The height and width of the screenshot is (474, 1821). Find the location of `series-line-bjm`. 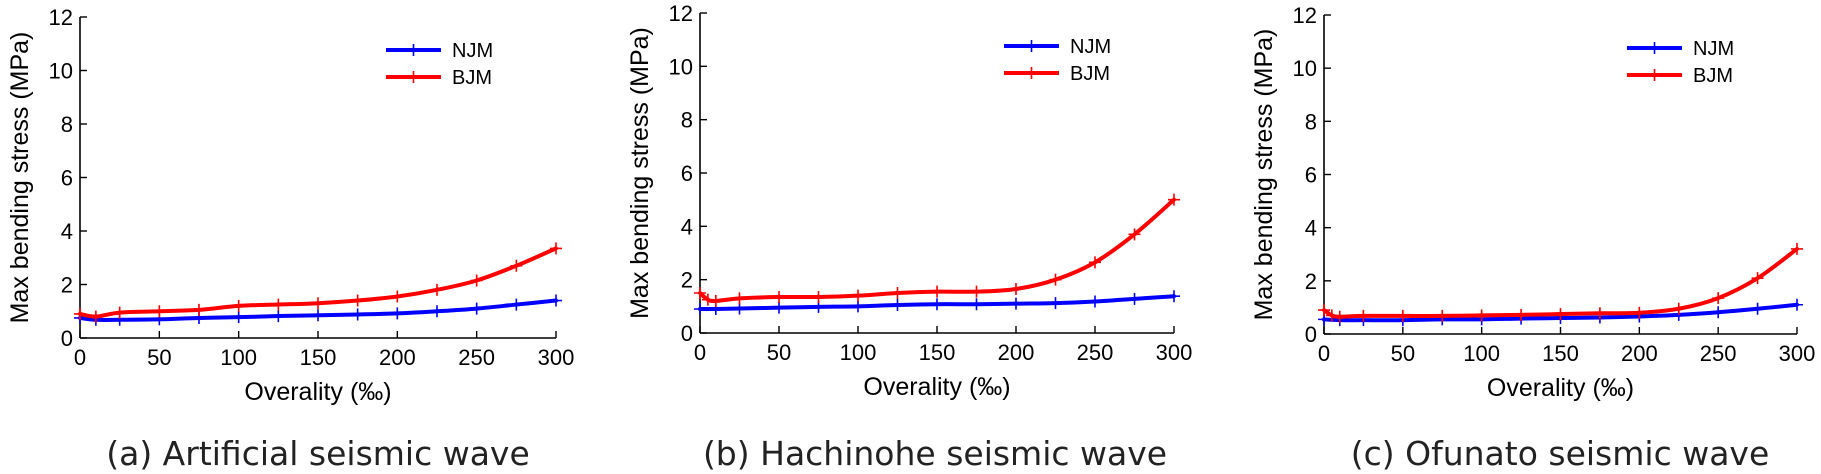

series-line-bjm is located at coordinates (1560, 282).